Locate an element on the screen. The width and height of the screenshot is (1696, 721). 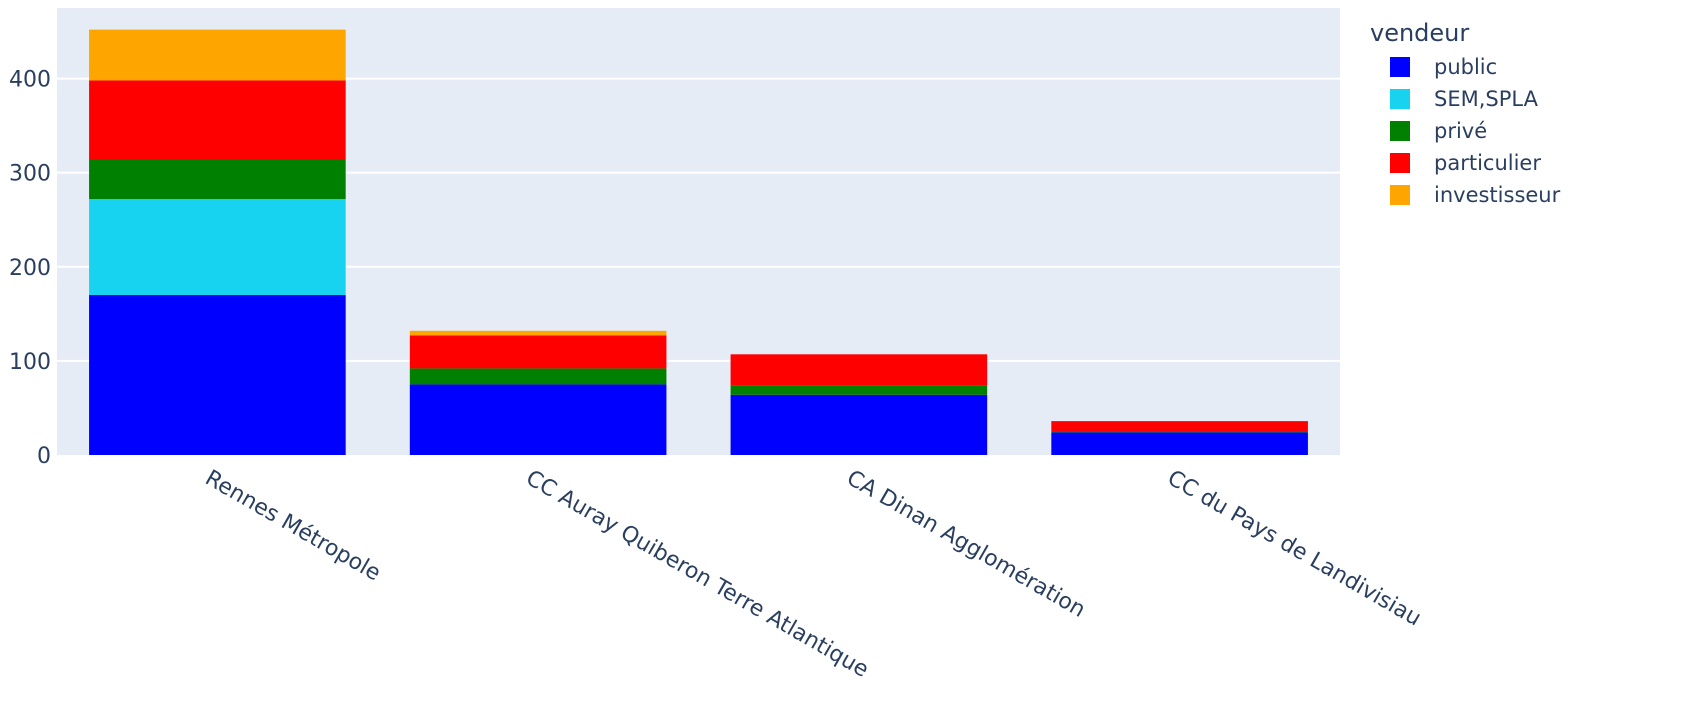
y-tick-labels: 0 100 200 300 400 is located at coordinates (30, 268).